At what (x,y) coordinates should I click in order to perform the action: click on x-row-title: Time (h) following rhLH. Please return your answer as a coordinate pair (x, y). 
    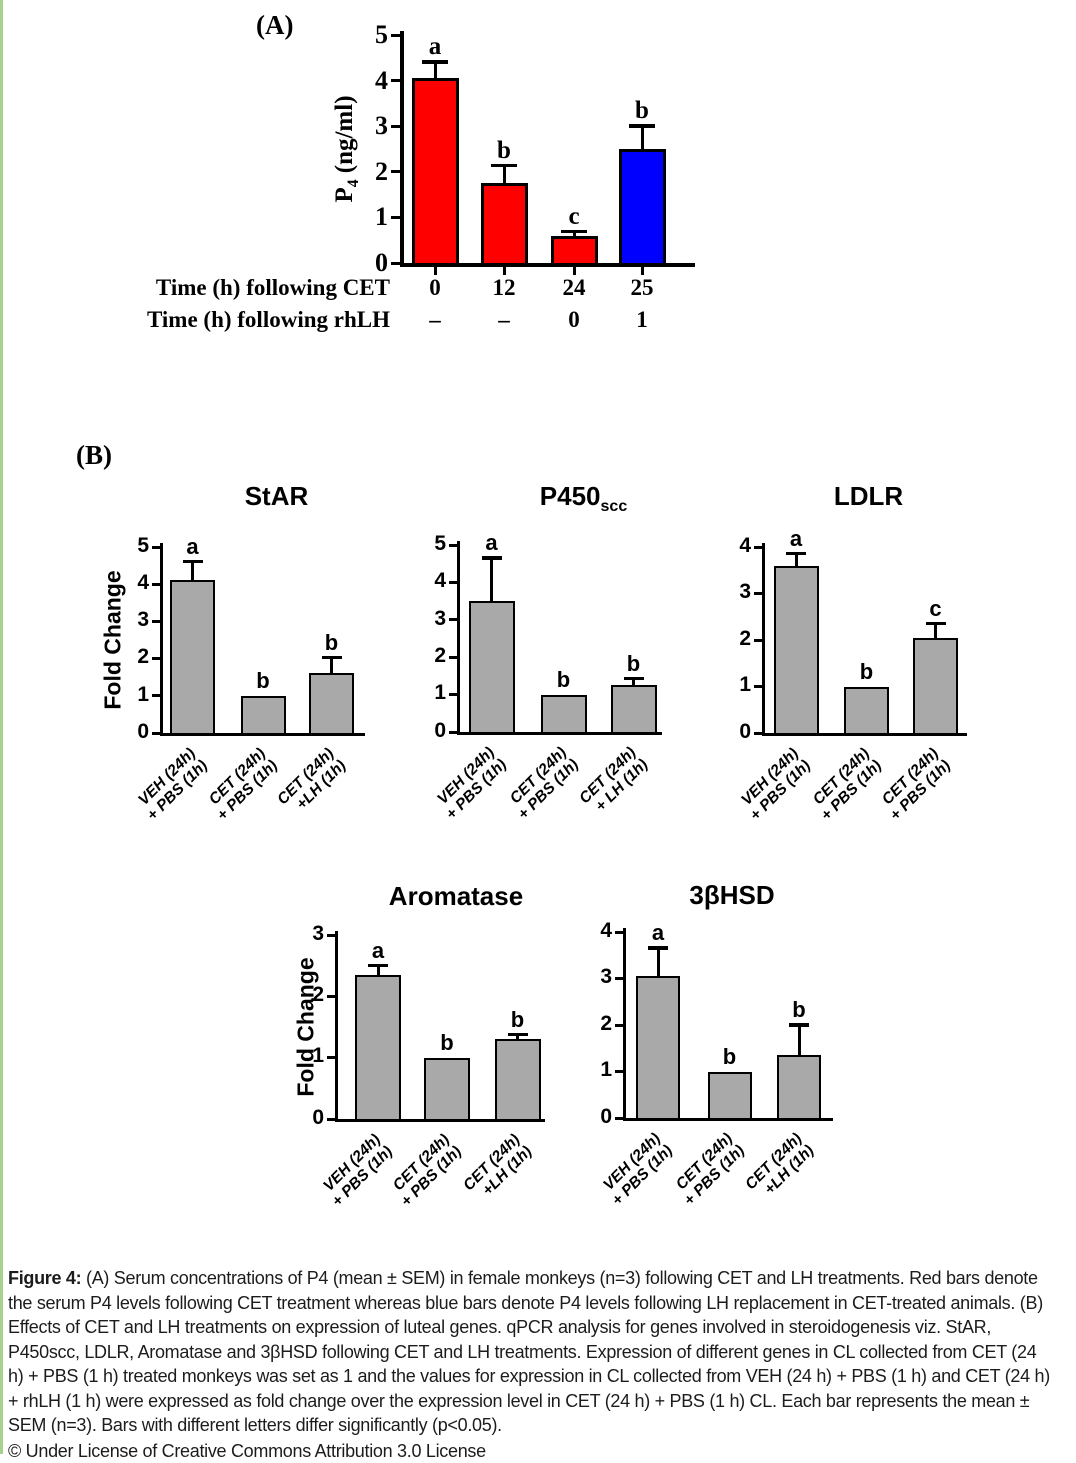
    Looking at the image, I should click on (195, 319).